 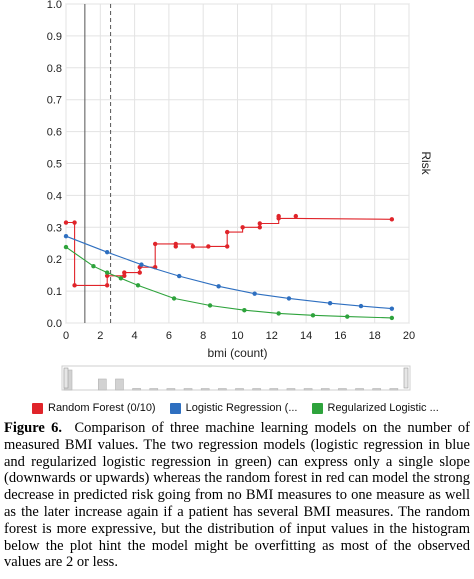 What do you see at coordinates (236, 378) in the screenshot?
I see `histogram-frame` at bounding box center [236, 378].